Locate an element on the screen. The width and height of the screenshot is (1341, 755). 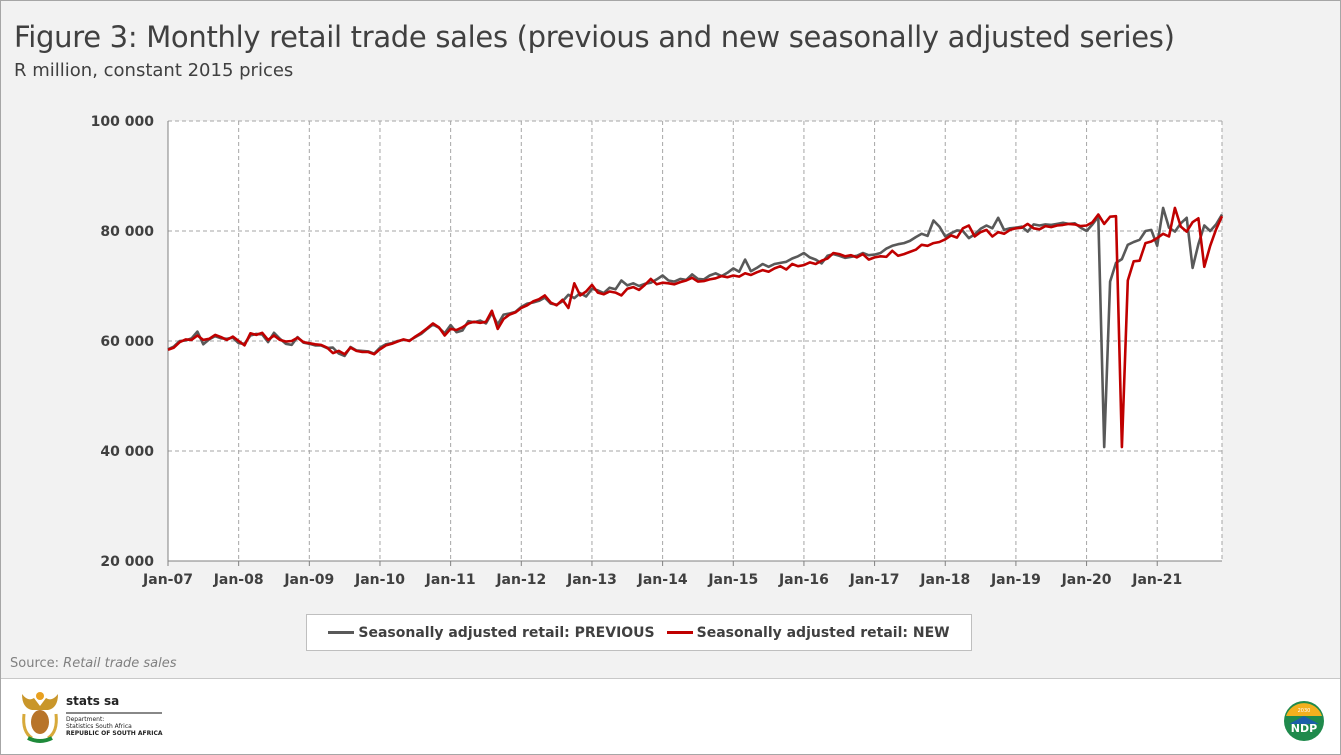
legend-label-previous: Seasonally adjusted retail: PREVIOUS is located at coordinates (506, 632).